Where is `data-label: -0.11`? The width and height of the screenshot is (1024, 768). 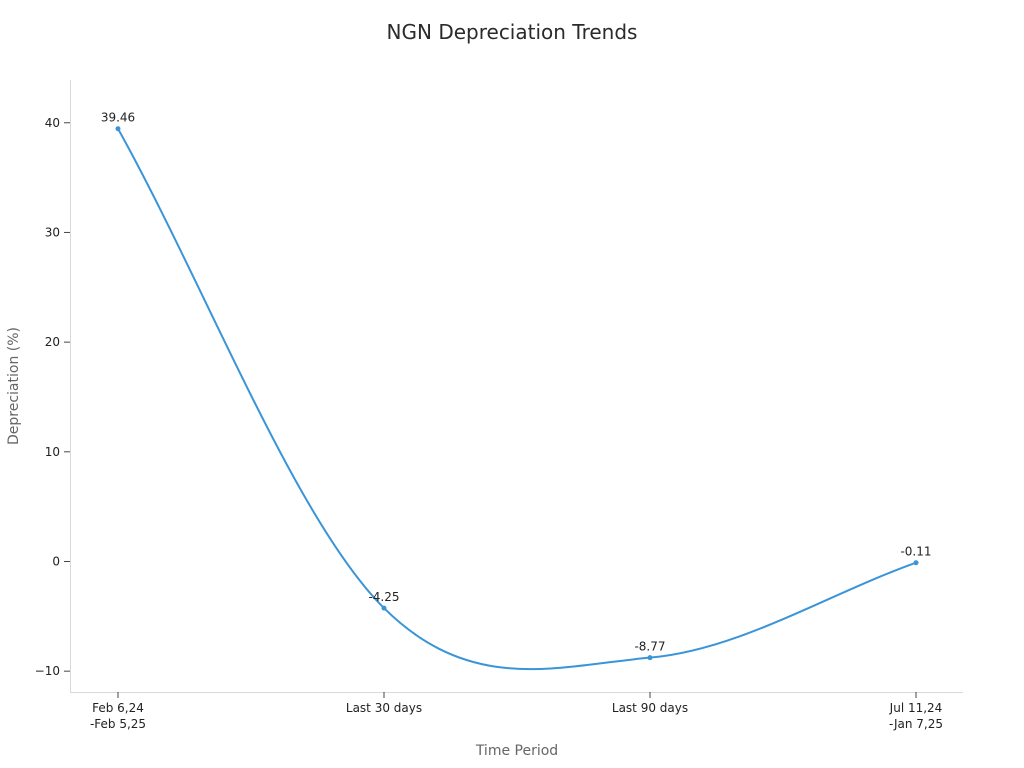 data-label: -0.11 is located at coordinates (915, 552).